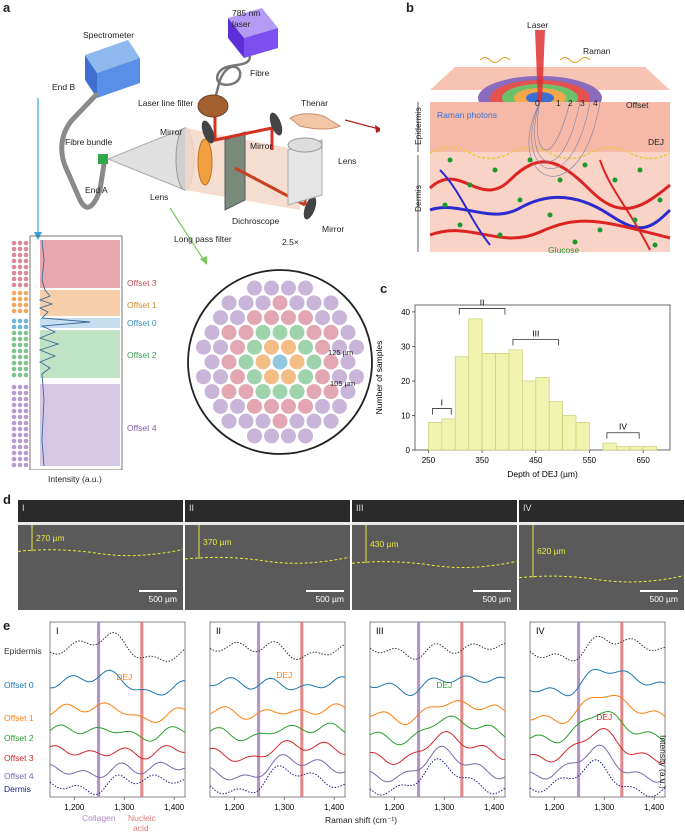 The image size is (685, 833). What do you see at coordinates (100, 555) in the screenshot?
I see `oct-image: I 270 µm 500 µm` at bounding box center [100, 555].